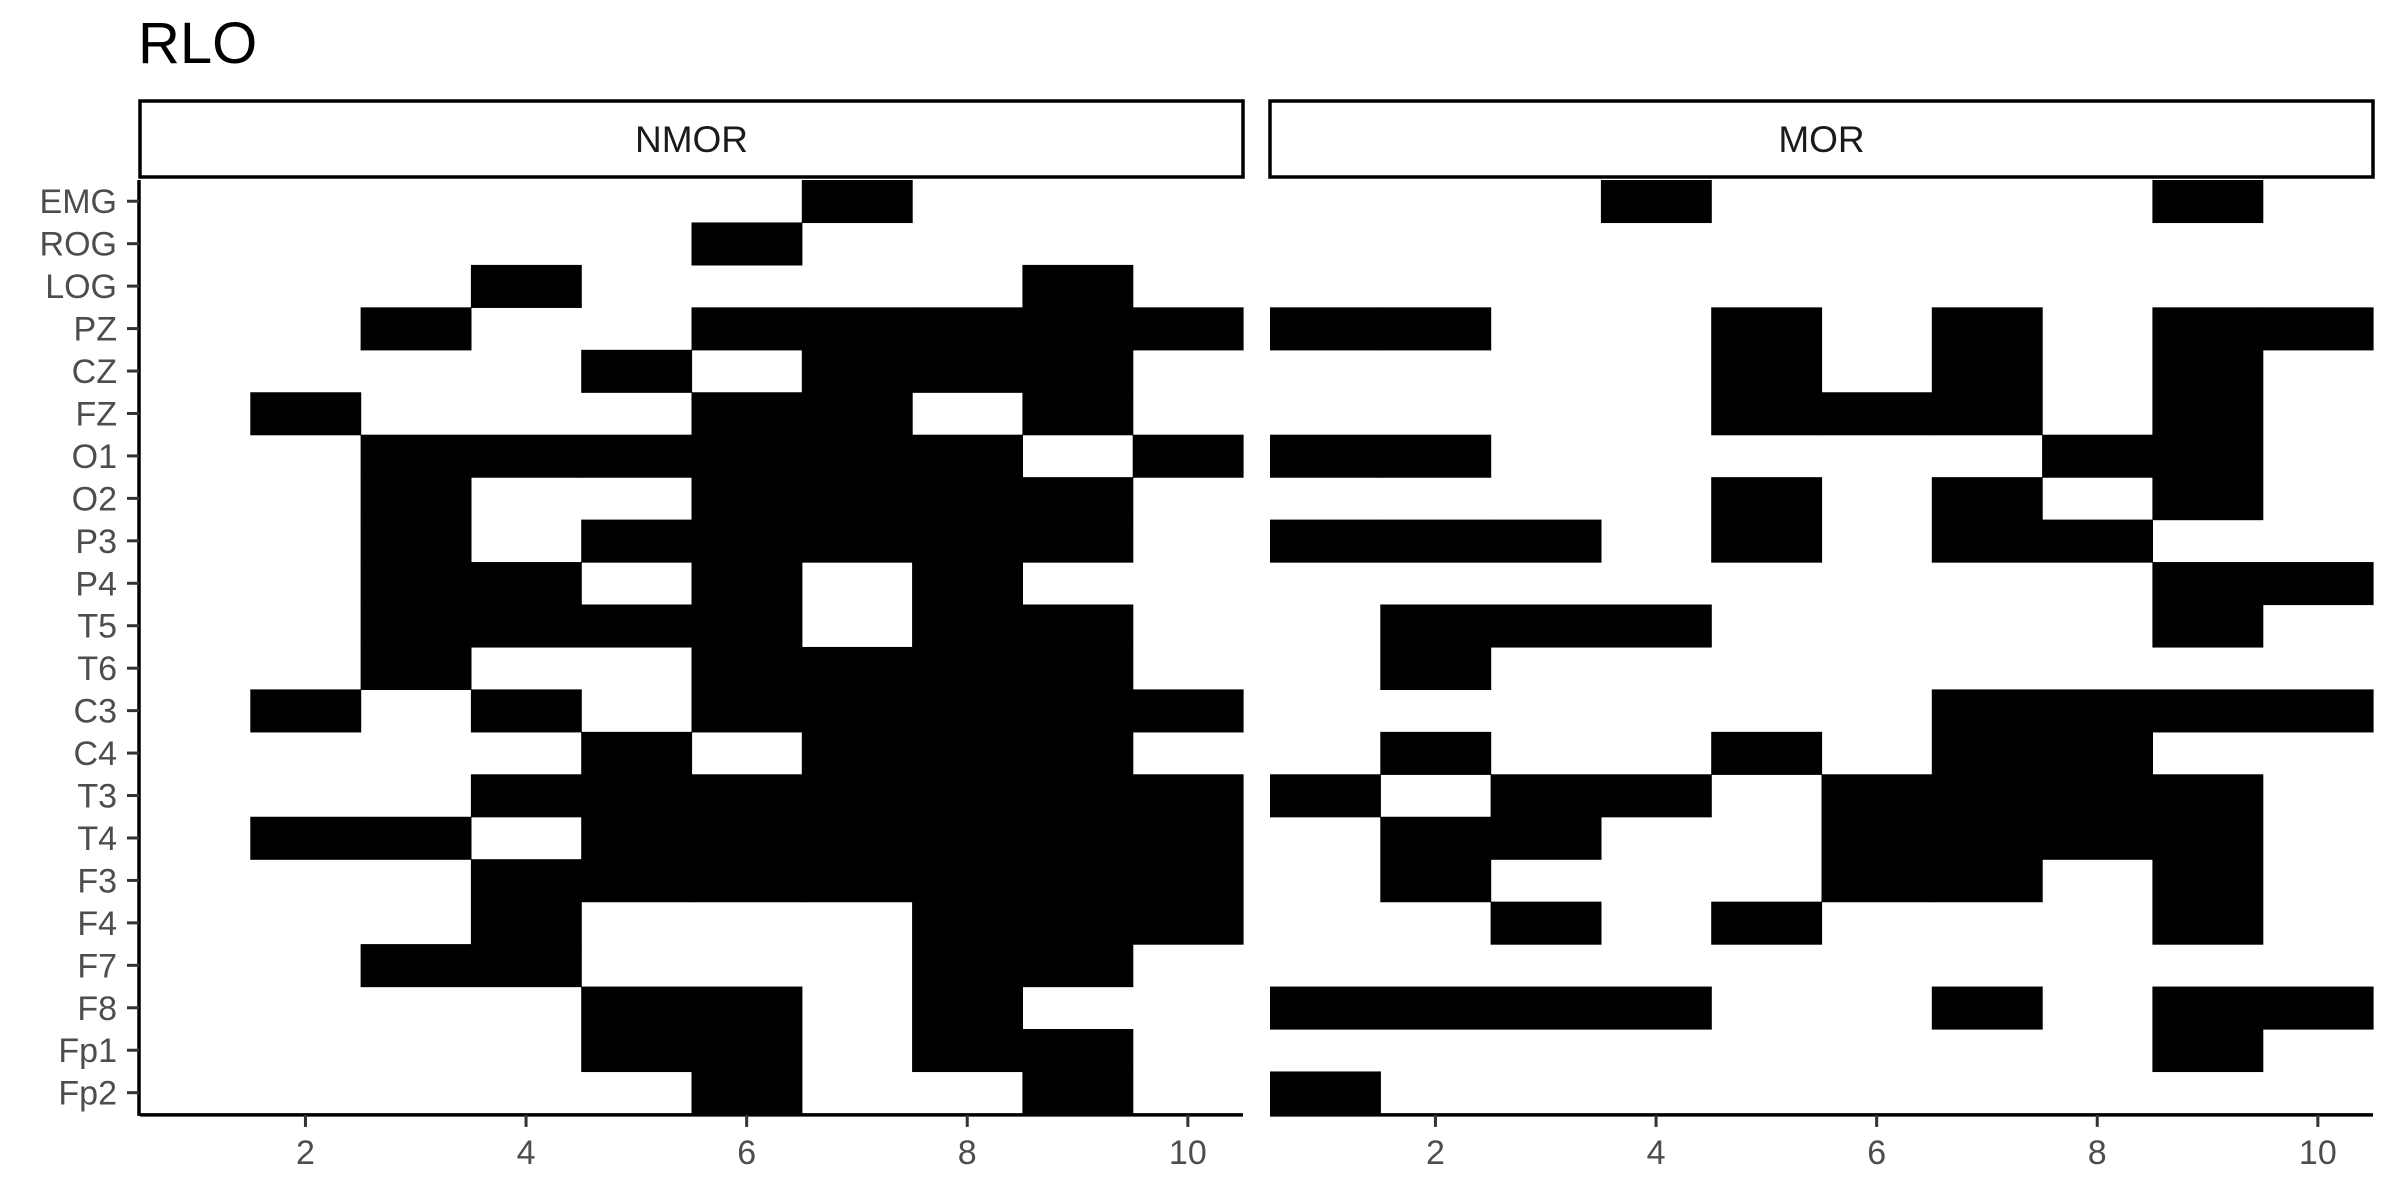  Describe the element at coordinates (96, 542) in the screenshot. I see `y-tick-label-p3: P3` at that location.